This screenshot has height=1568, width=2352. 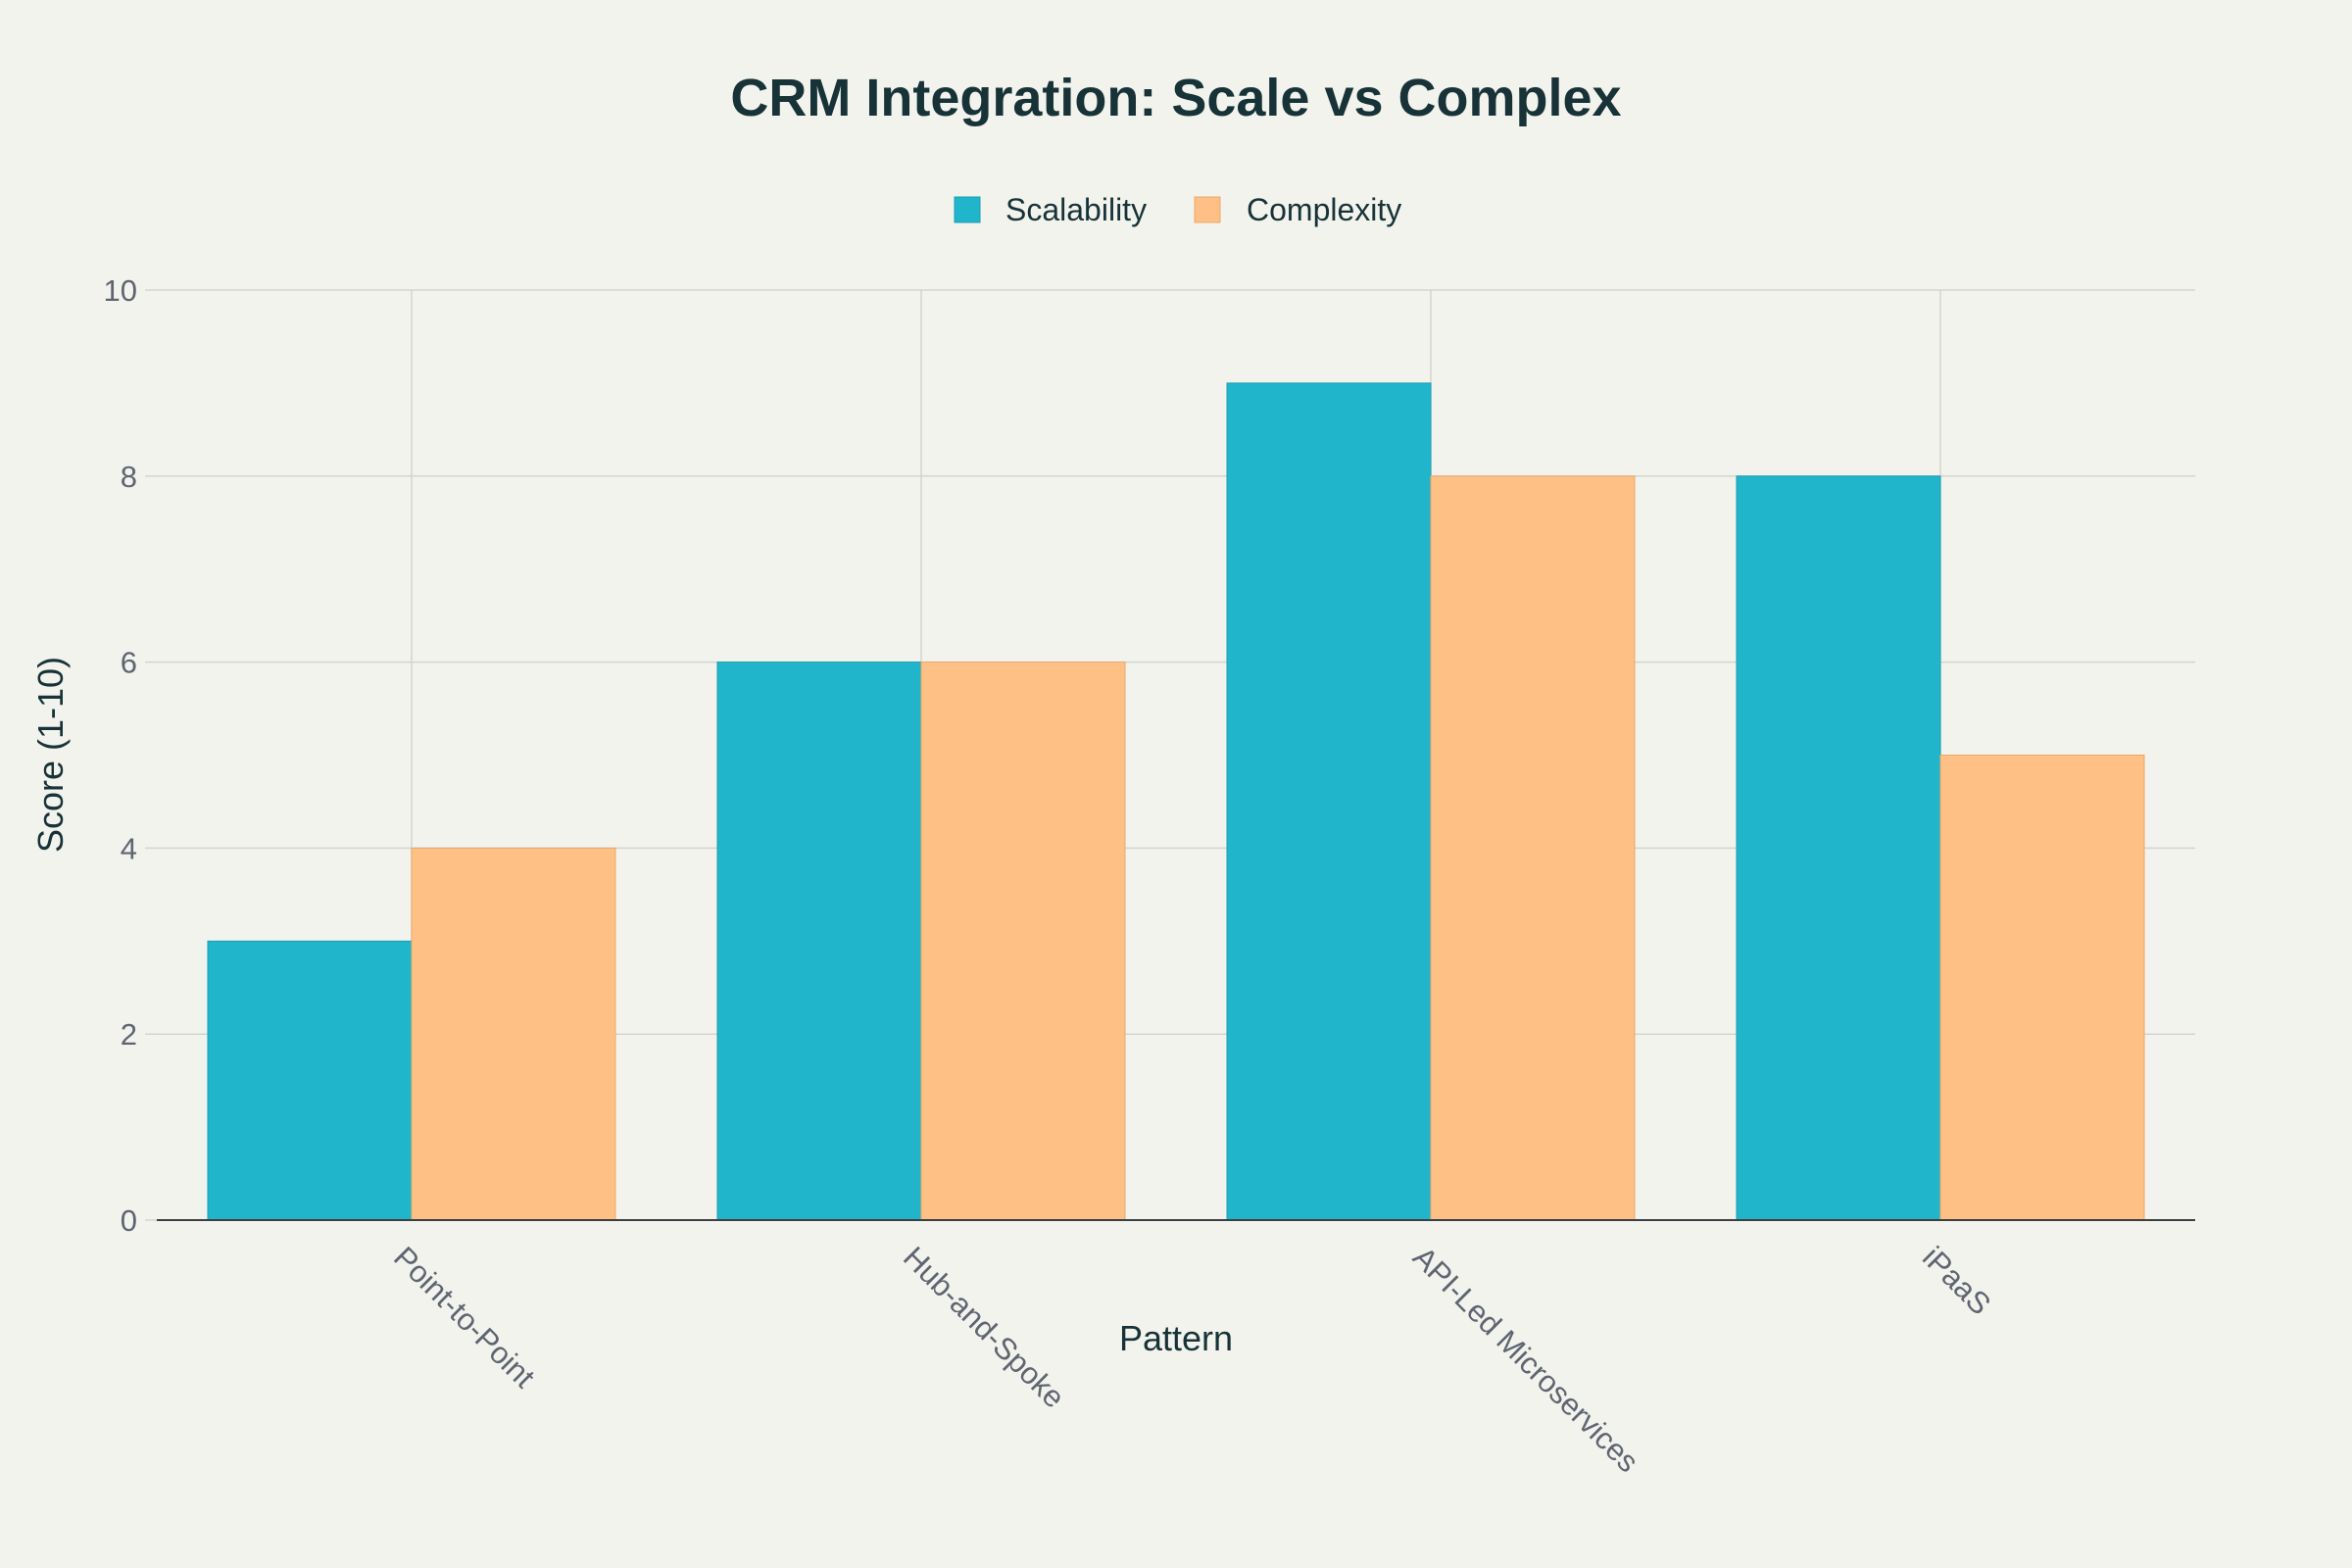 What do you see at coordinates (1329, 801) in the screenshot?
I see `bar-scalability-api-led-microservices` at bounding box center [1329, 801].